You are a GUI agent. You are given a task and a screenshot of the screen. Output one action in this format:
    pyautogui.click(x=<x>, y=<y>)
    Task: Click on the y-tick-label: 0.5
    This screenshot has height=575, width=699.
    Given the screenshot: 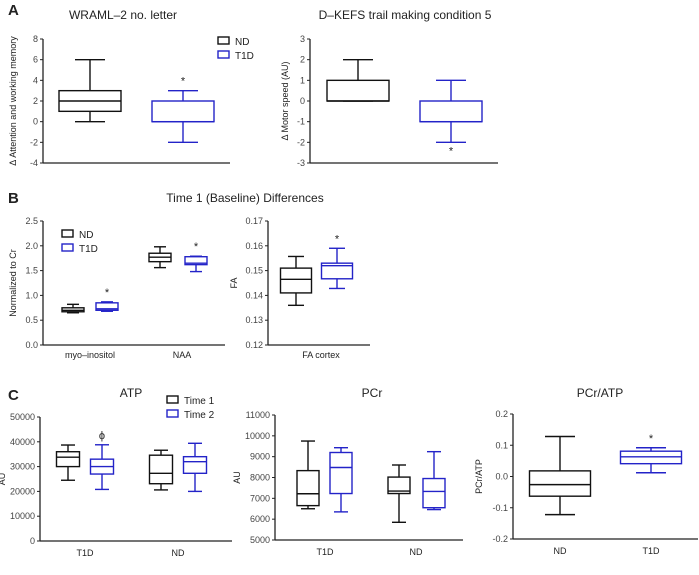 What is the action you would take?
    pyautogui.click(x=31, y=320)
    